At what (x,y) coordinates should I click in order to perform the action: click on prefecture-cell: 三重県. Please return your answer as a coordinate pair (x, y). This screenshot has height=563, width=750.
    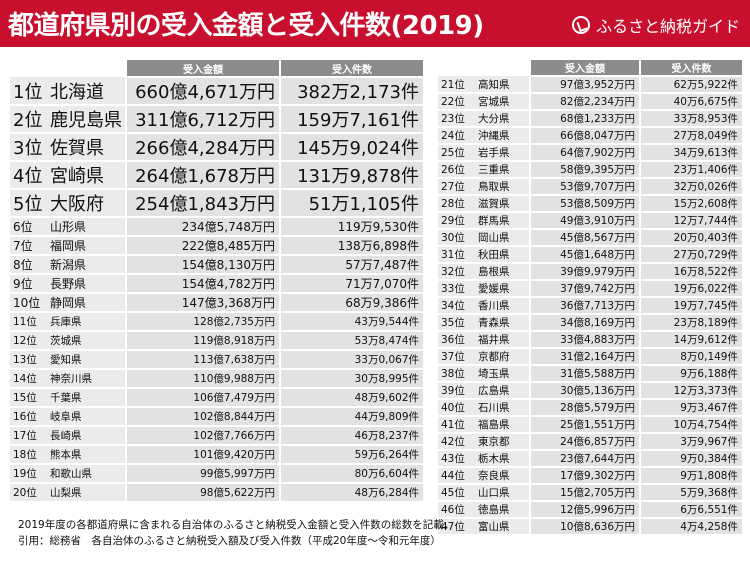
    Looking at the image, I should click on (504, 170).